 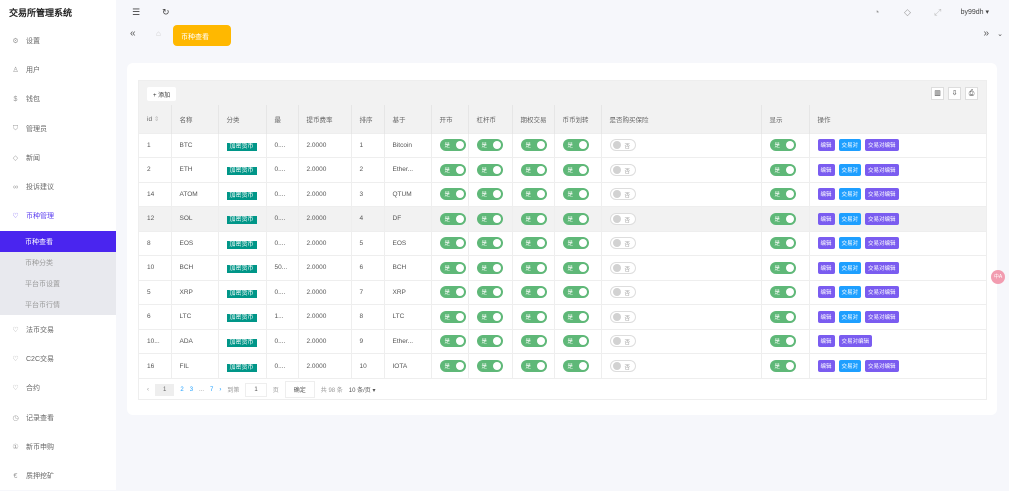 I want to click on chevron-down-icon: ⌄, so click(x=1000, y=34).